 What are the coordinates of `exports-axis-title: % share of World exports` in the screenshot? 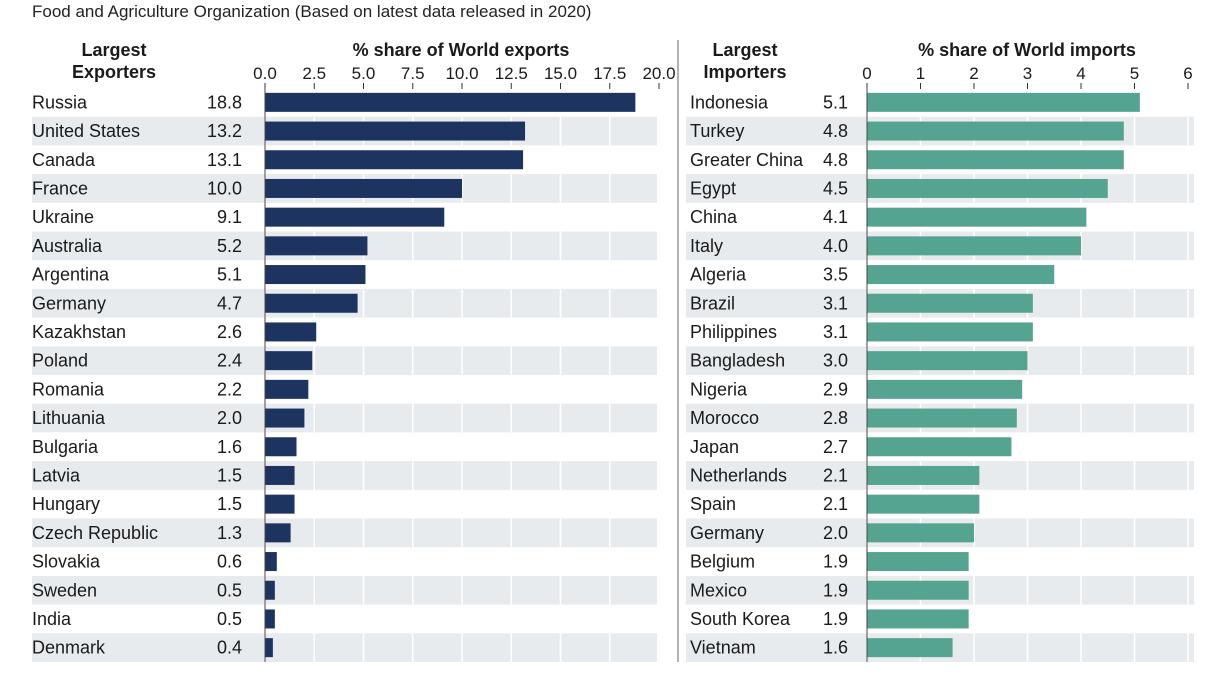 It's located at (461, 50).